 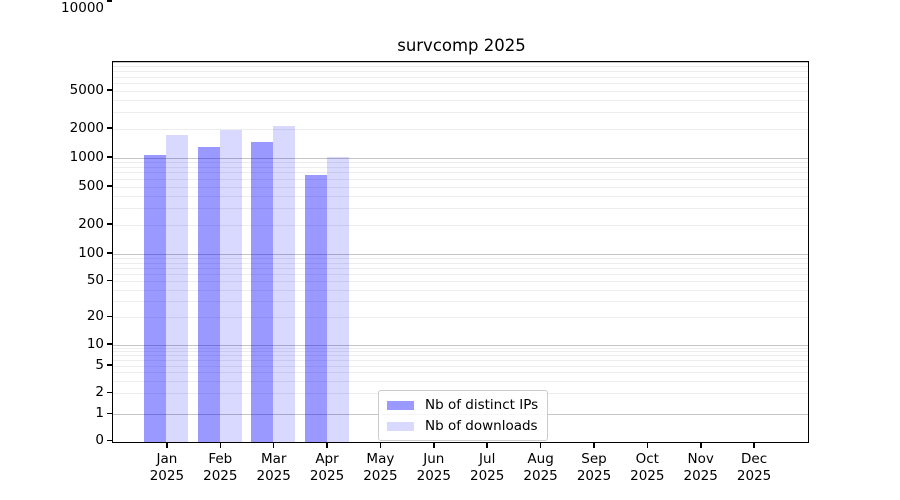 I want to click on x-tick-month: Mar, so click(x=273, y=459).